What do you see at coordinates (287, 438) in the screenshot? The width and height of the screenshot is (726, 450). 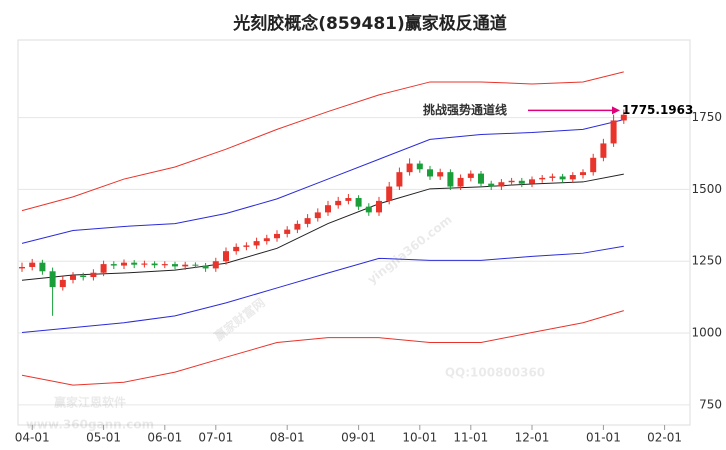 I see `x-tick-label: 08-01` at bounding box center [287, 438].